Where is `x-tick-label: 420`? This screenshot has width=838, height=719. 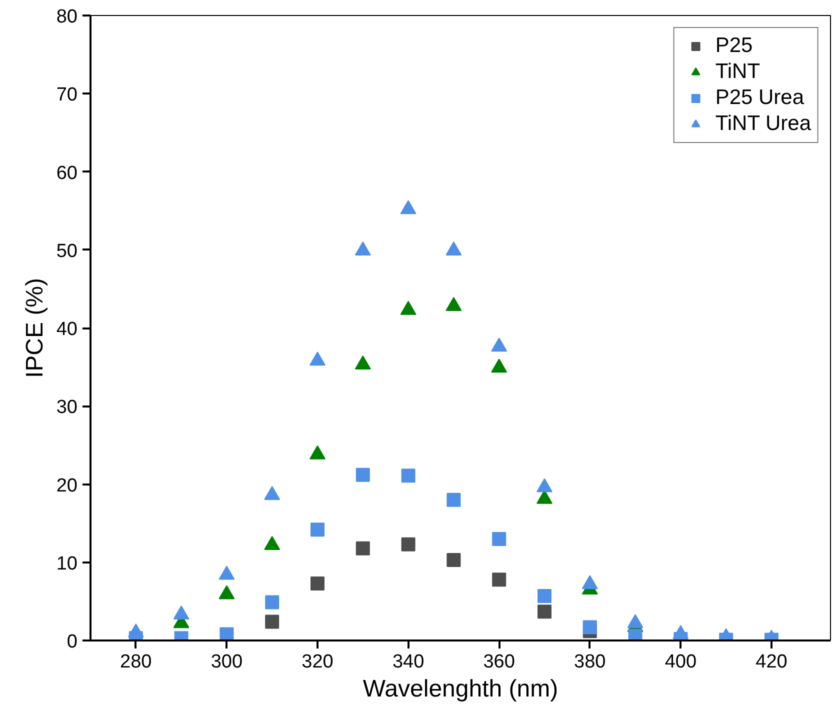 x-tick-label: 420 is located at coordinates (772, 662).